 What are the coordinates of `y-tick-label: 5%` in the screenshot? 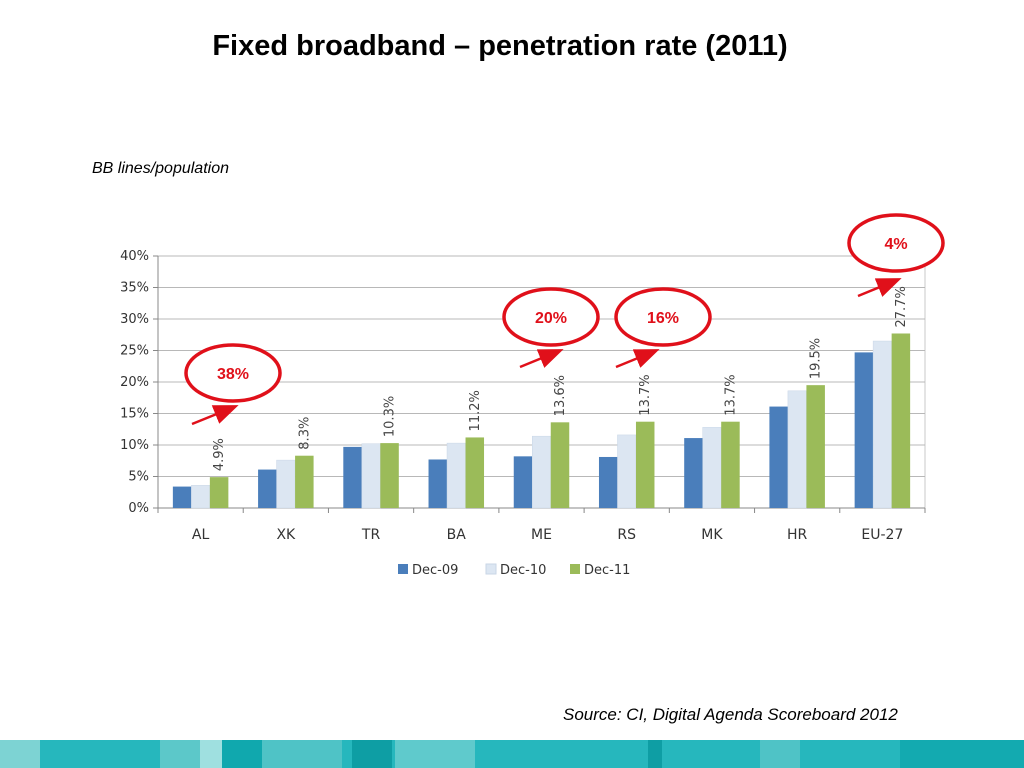 It's located at (138, 477).